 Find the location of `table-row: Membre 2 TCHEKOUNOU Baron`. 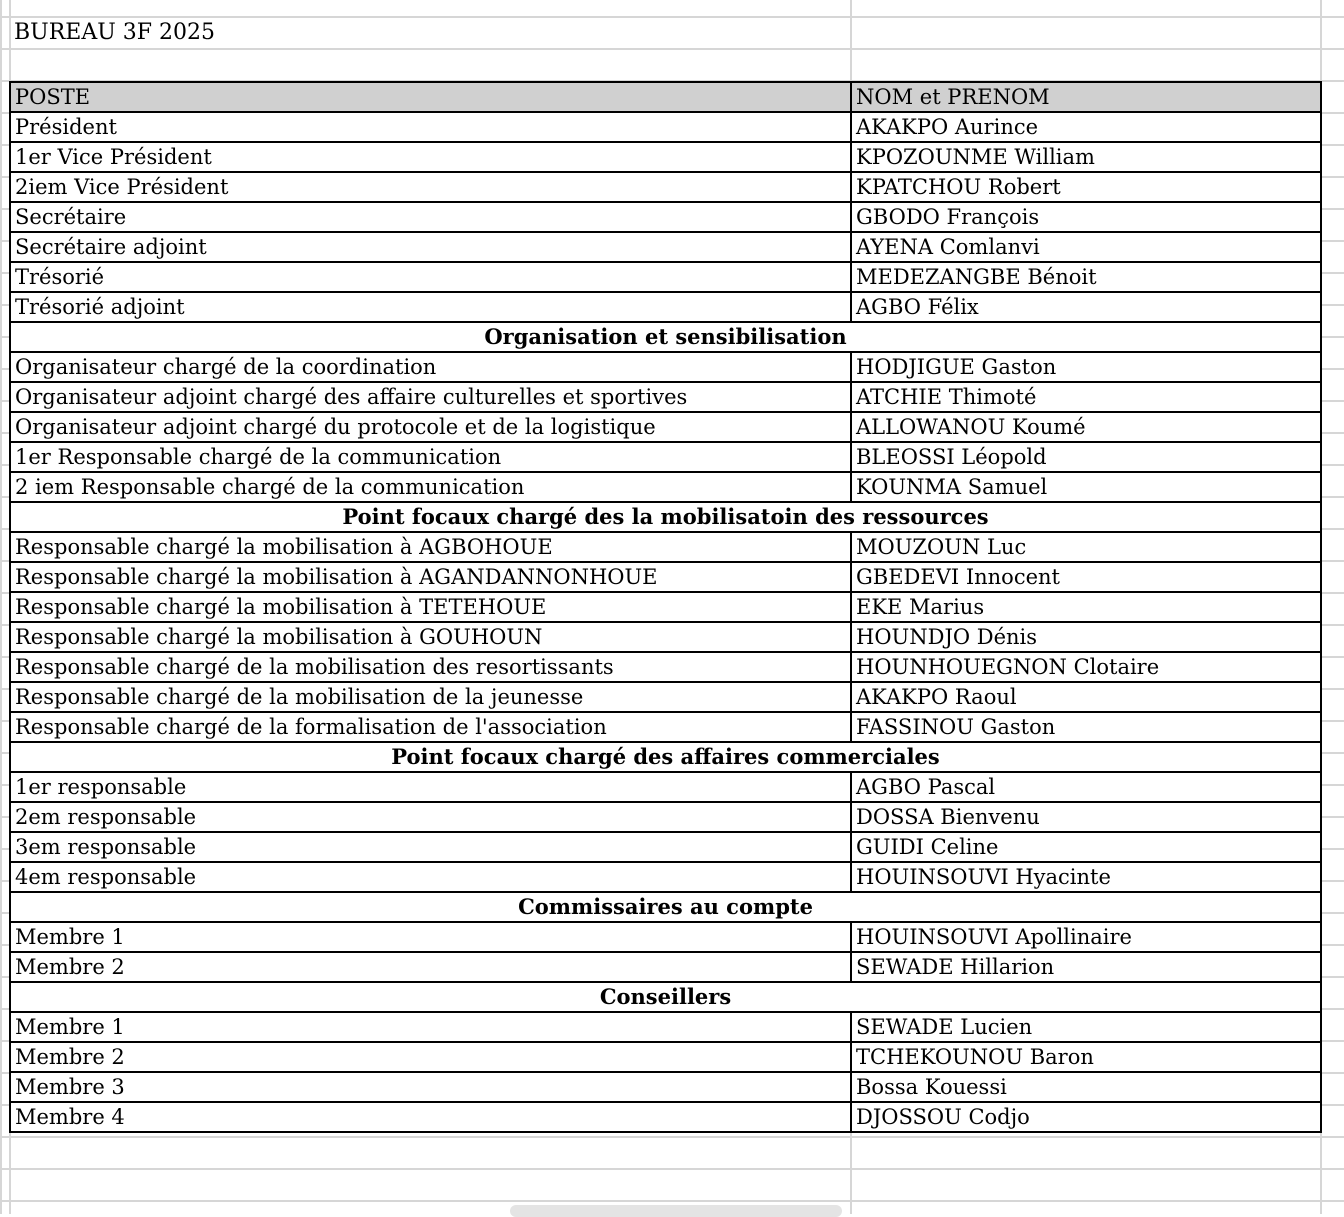

table-row: Membre 2 TCHEKOUNOU Baron is located at coordinates (665, 1057).